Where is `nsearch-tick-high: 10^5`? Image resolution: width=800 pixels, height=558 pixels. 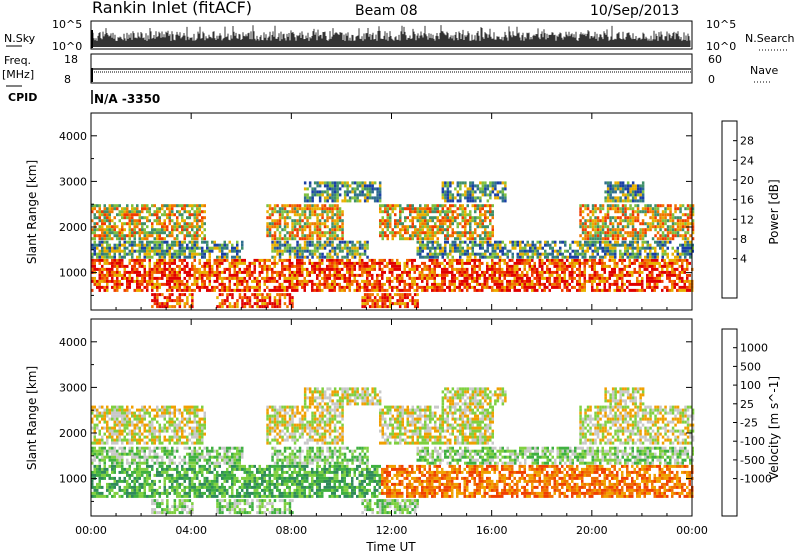
nsearch-tick-high: 10^5 is located at coordinates (721, 24).